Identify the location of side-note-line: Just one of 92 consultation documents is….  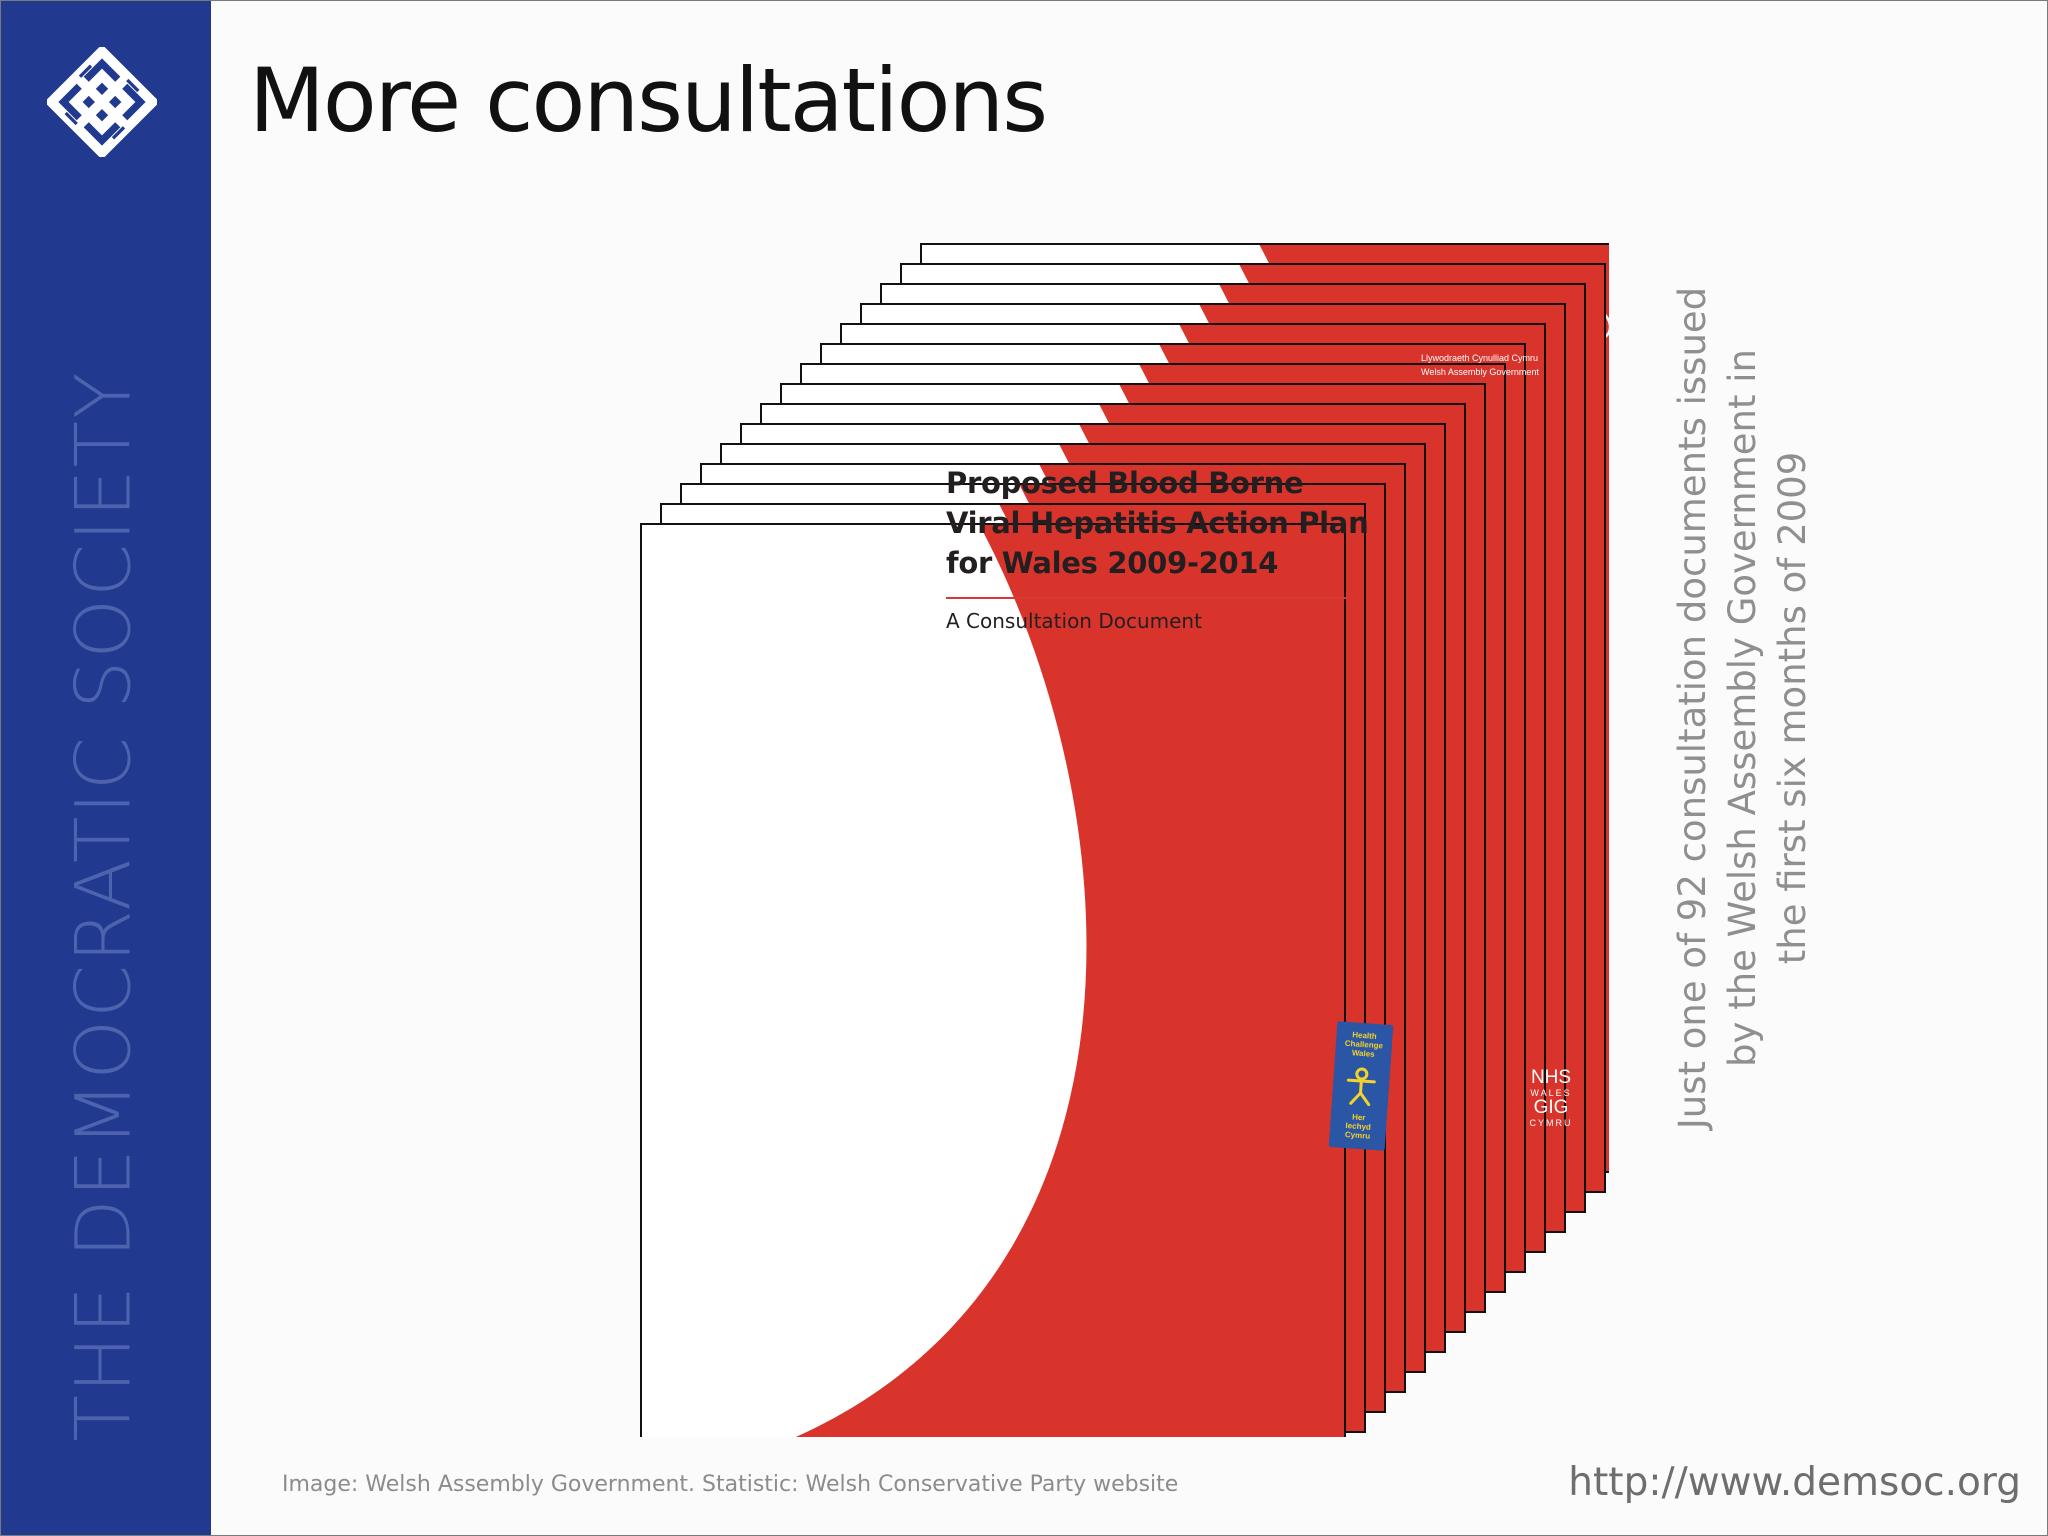
(1692, 708).